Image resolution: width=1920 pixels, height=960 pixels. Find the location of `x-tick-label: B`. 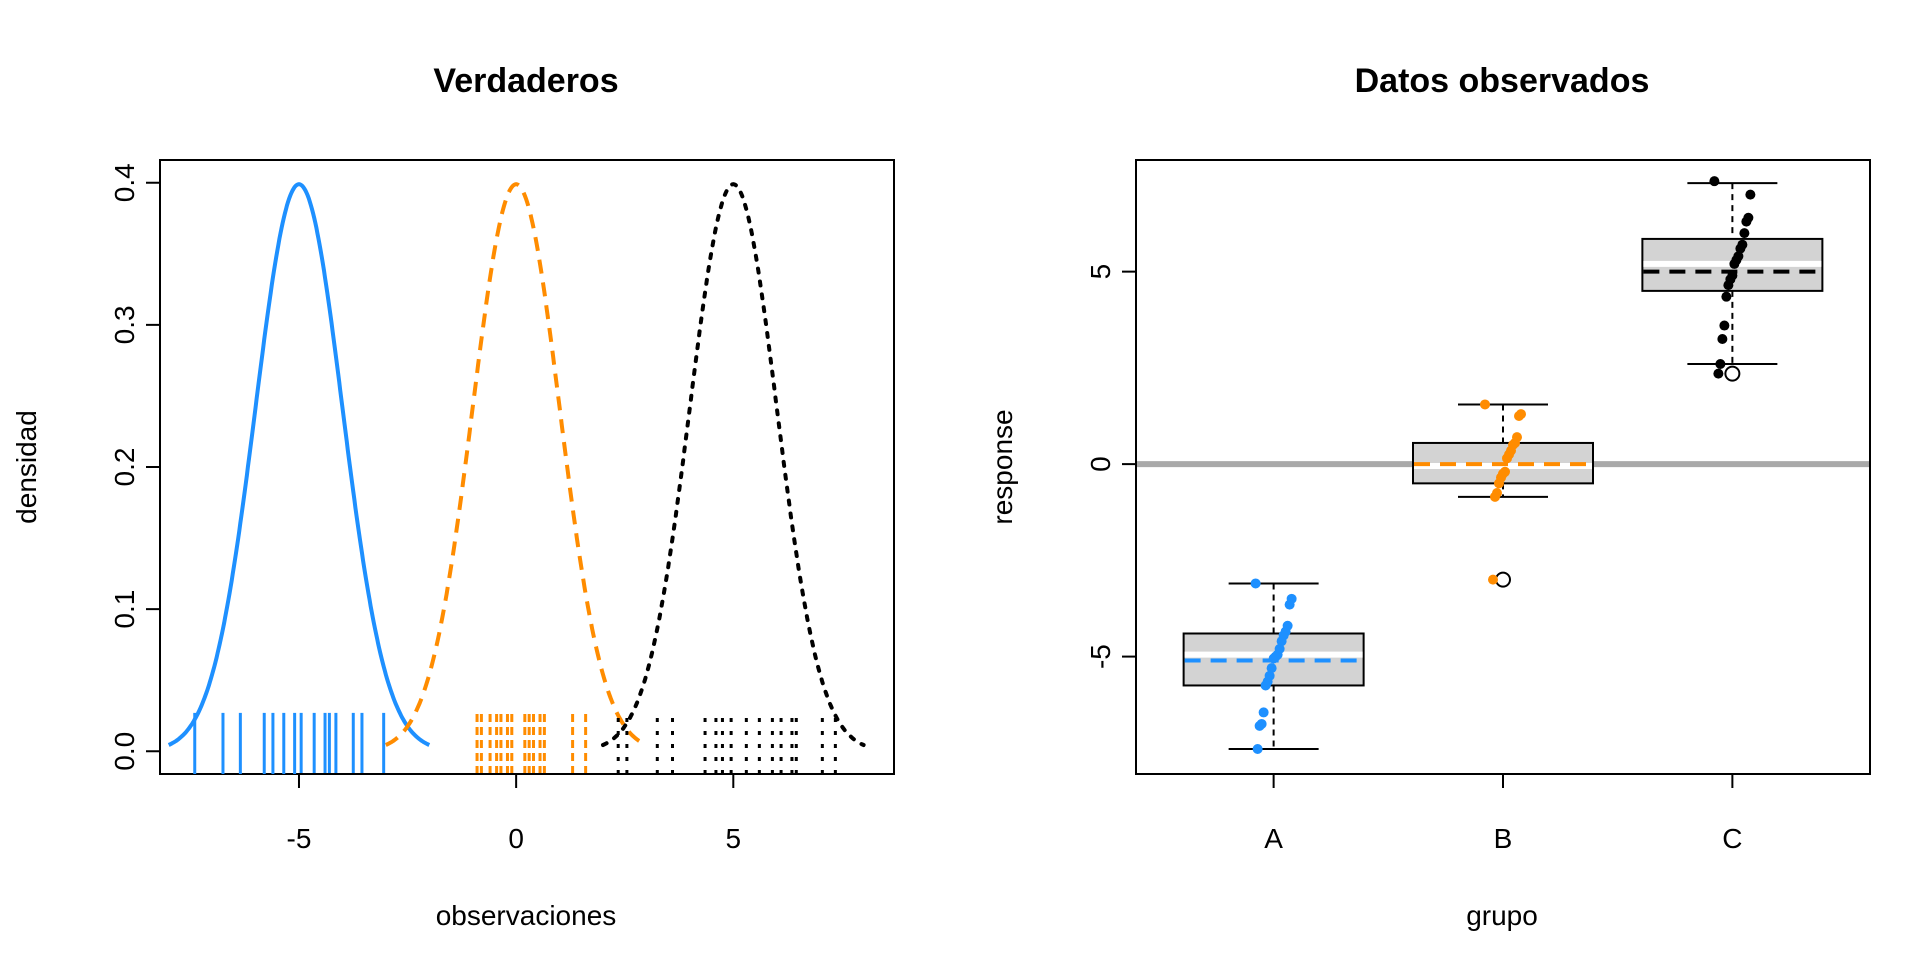

x-tick-label: B is located at coordinates (1503, 838).